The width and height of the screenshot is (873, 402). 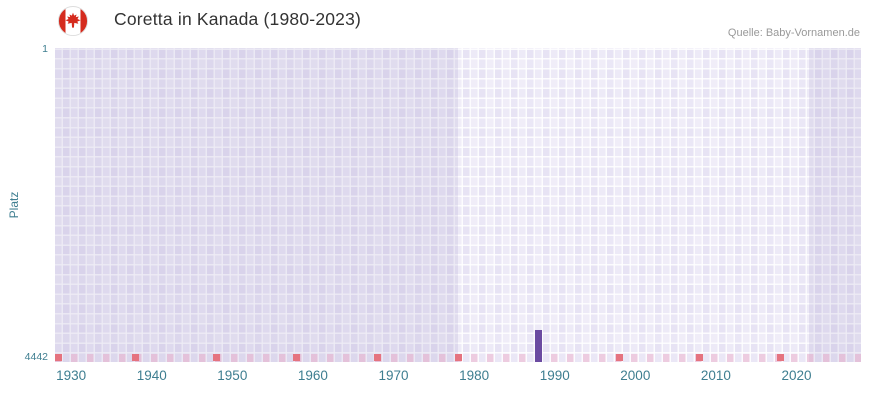 What do you see at coordinates (14, 205) in the screenshot?
I see `y-axis-title: Platz` at bounding box center [14, 205].